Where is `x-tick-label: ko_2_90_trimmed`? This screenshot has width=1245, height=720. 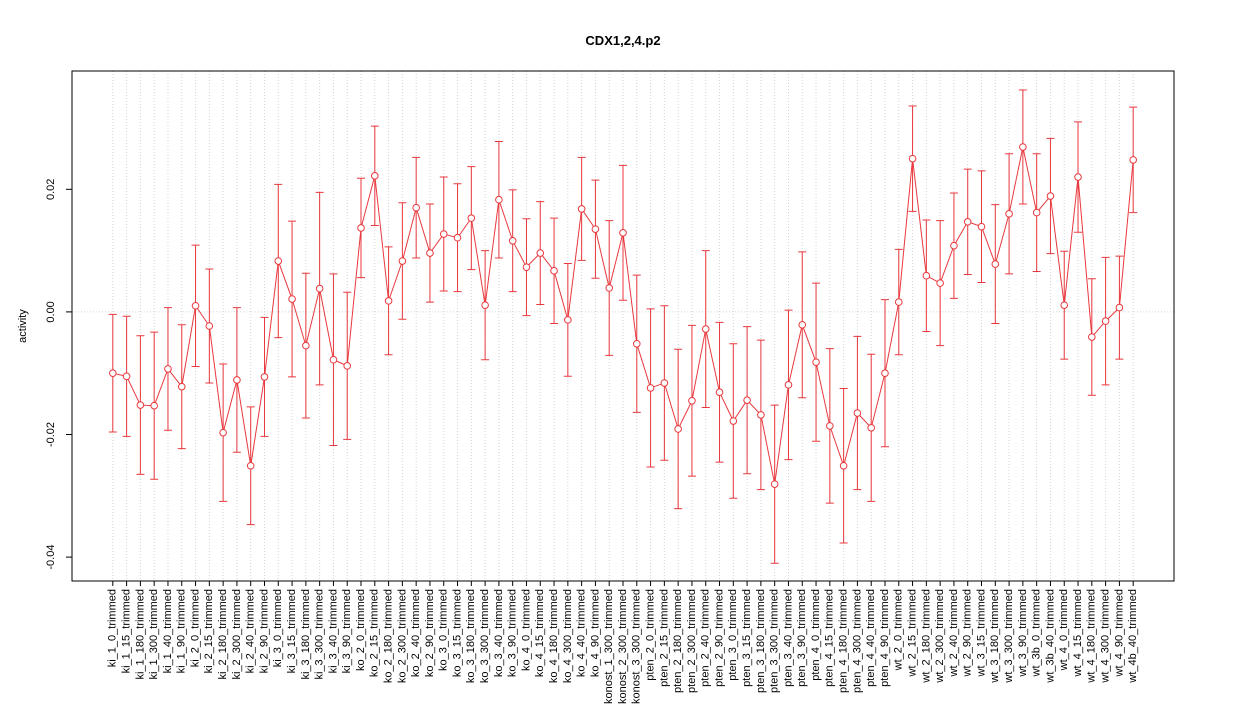
x-tick-label: ko_2_90_trimmed is located at coordinates (430, 633).